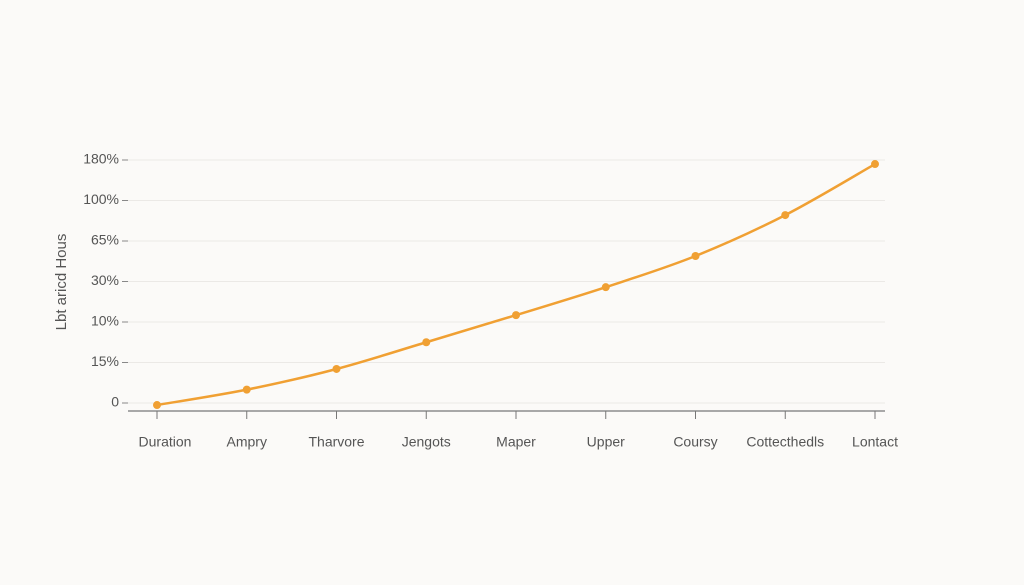 Image resolution: width=1024 pixels, height=585 pixels. What do you see at coordinates (516, 442) in the screenshot?
I see `x-tick-label: Maper` at bounding box center [516, 442].